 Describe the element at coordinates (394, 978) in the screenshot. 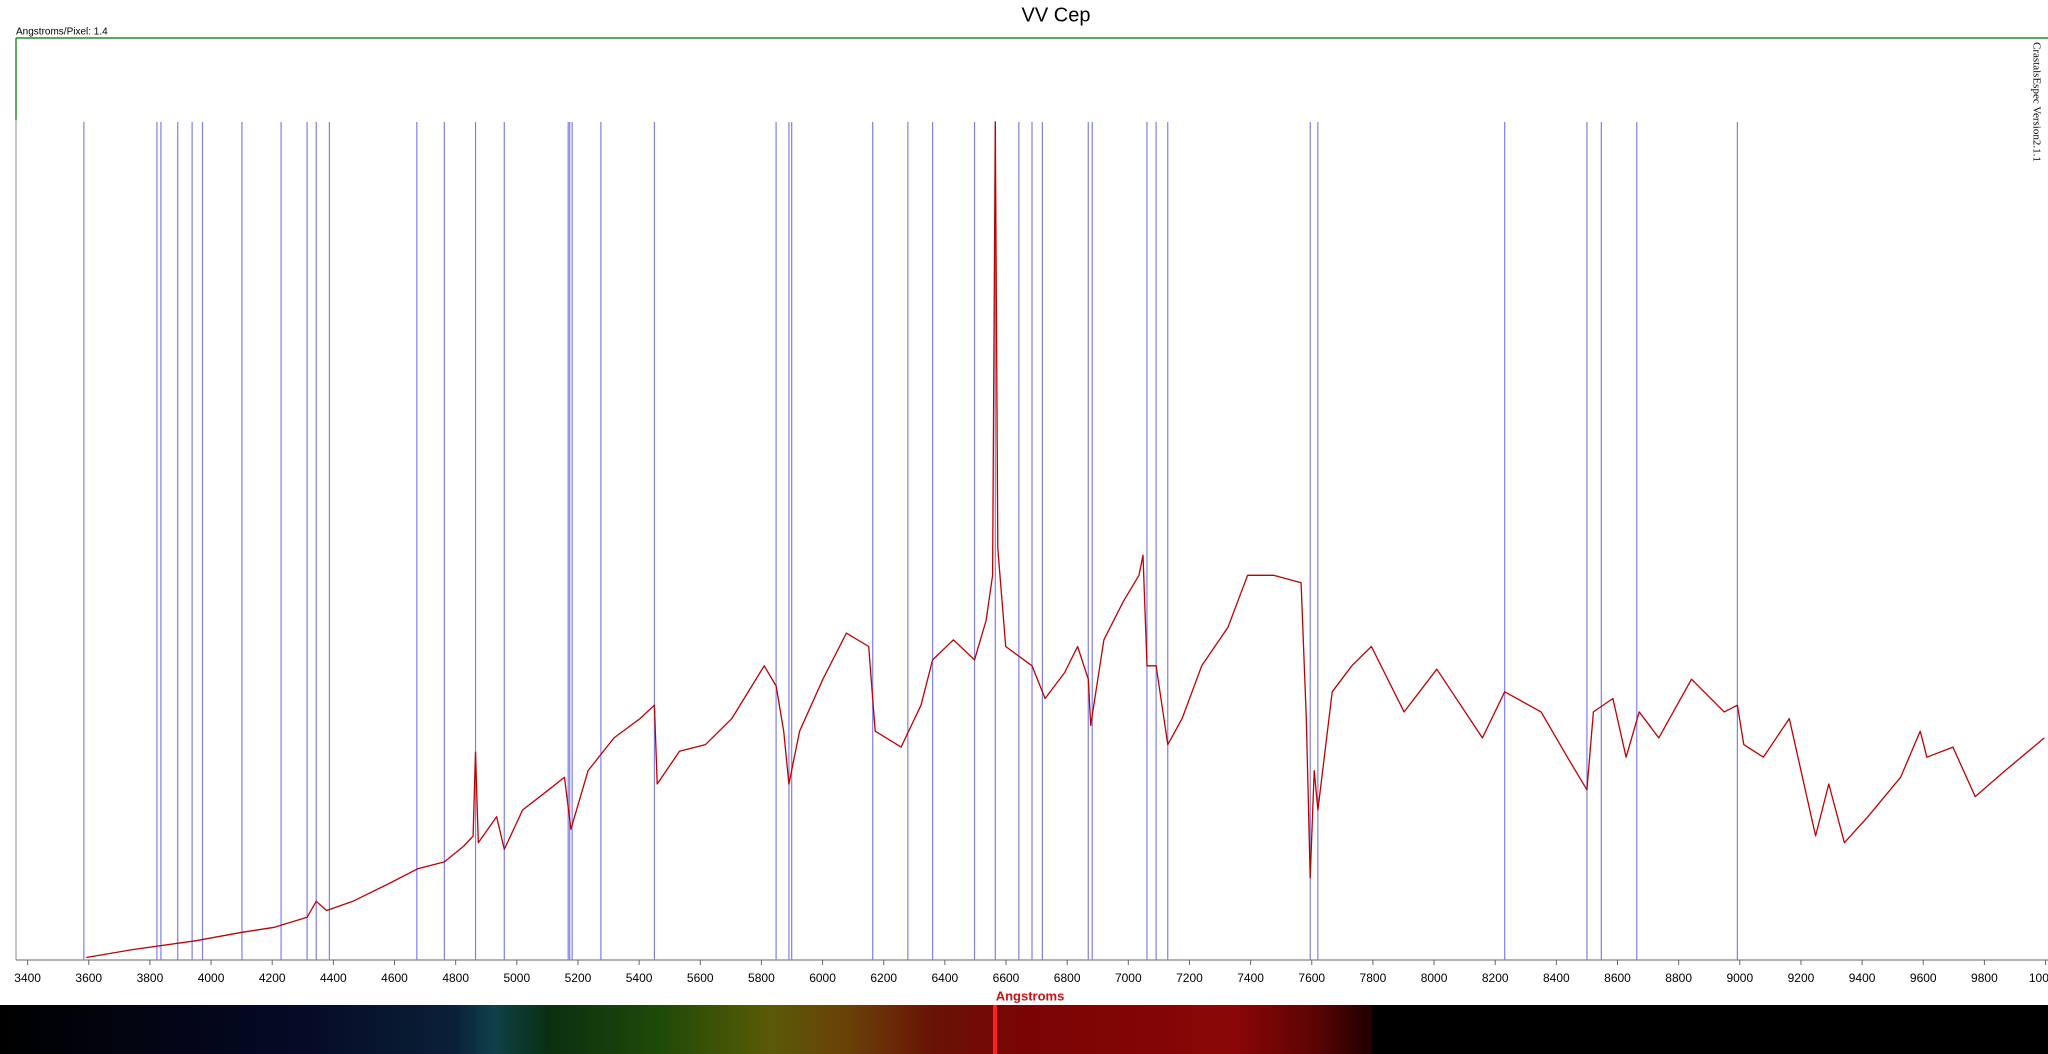

I see `x-tick-label: 4600` at that location.